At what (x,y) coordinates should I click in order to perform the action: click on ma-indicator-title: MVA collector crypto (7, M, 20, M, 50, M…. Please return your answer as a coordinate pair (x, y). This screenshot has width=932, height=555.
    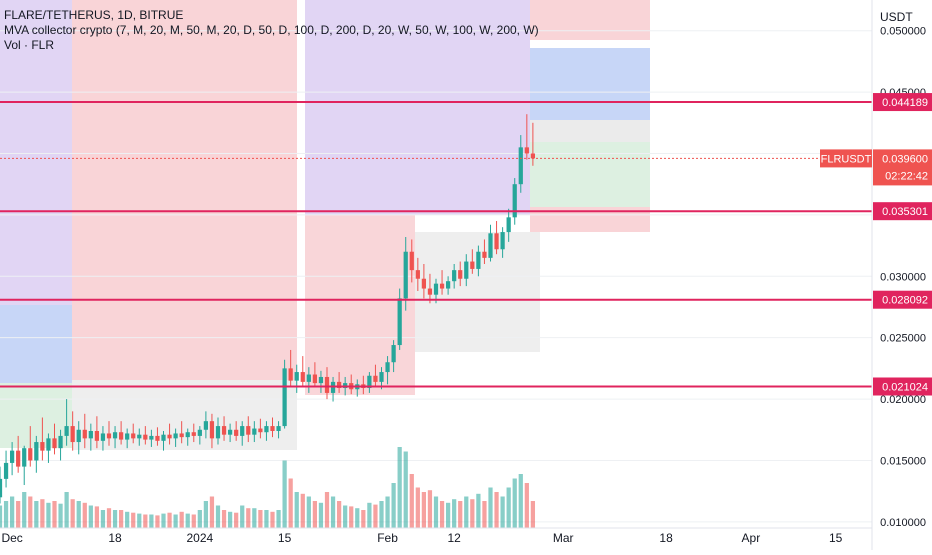
    Looking at the image, I should click on (271, 30).